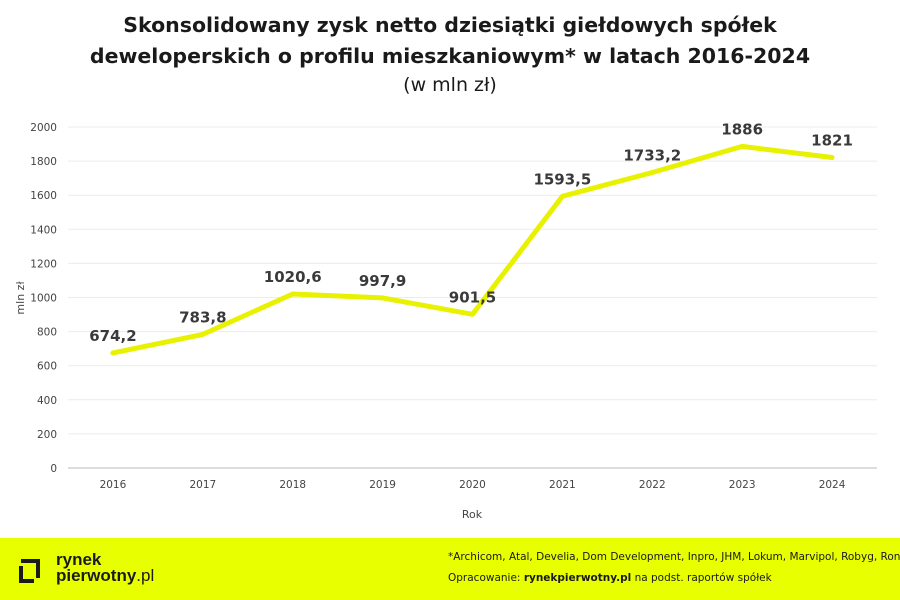 This screenshot has width=900, height=600. I want to click on logo-line1: rynek, so click(79, 559).